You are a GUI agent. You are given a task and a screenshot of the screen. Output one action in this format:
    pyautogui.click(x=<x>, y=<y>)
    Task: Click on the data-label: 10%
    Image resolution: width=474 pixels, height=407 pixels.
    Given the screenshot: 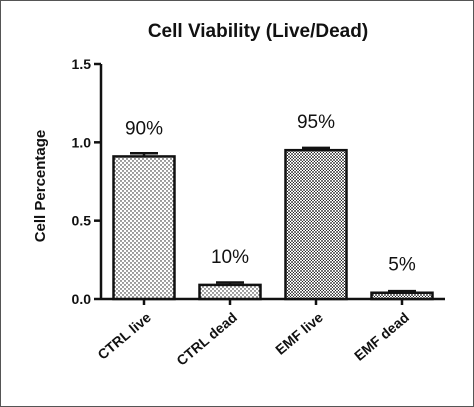 What is the action you would take?
    pyautogui.click(x=230, y=257)
    